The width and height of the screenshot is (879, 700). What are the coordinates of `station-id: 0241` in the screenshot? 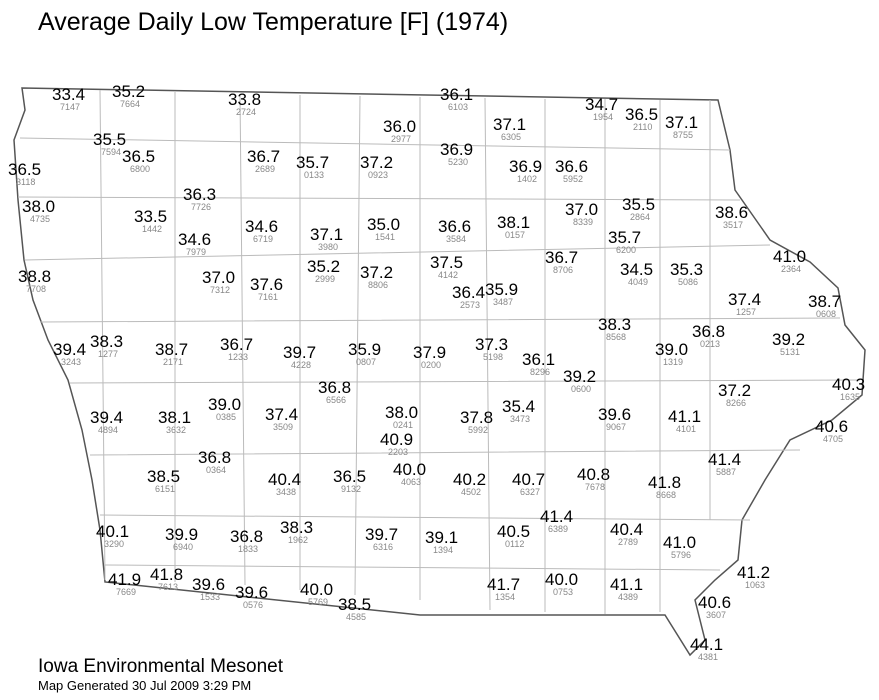 It's located at (403, 425).